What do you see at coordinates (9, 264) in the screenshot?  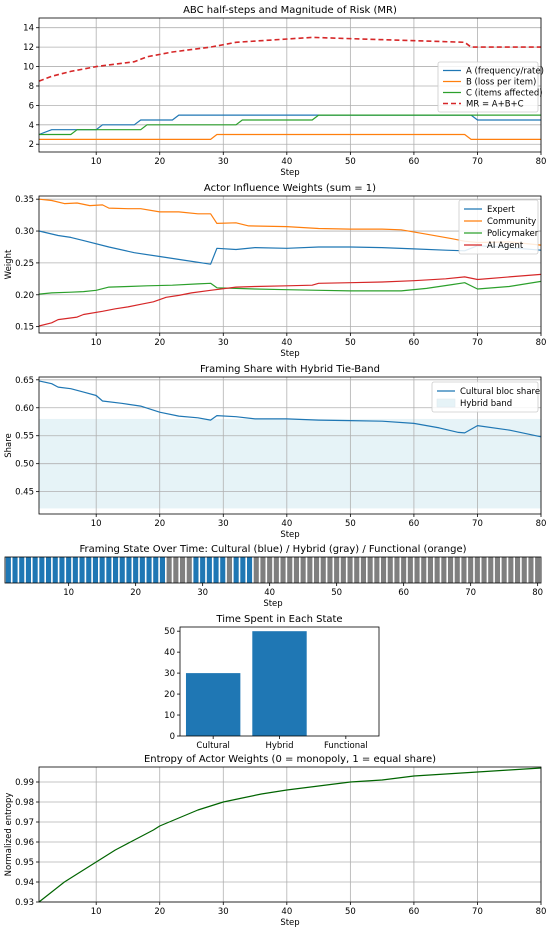 I see `y-axis-label: Weight` at bounding box center [9, 264].